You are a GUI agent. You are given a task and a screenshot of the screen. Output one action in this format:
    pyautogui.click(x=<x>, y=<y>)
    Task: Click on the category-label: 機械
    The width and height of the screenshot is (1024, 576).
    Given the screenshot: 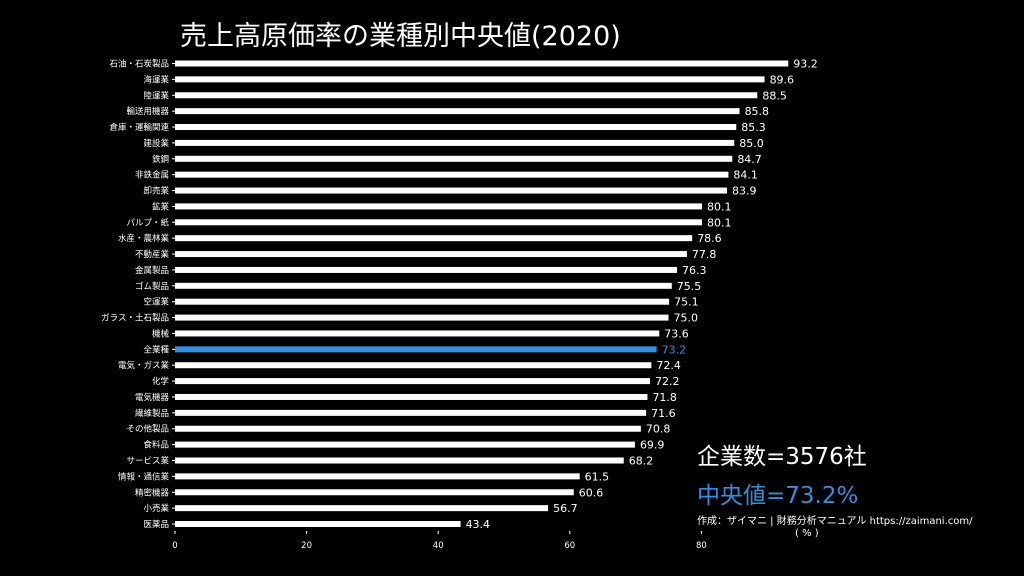 What is the action you would take?
    pyautogui.click(x=161, y=333)
    